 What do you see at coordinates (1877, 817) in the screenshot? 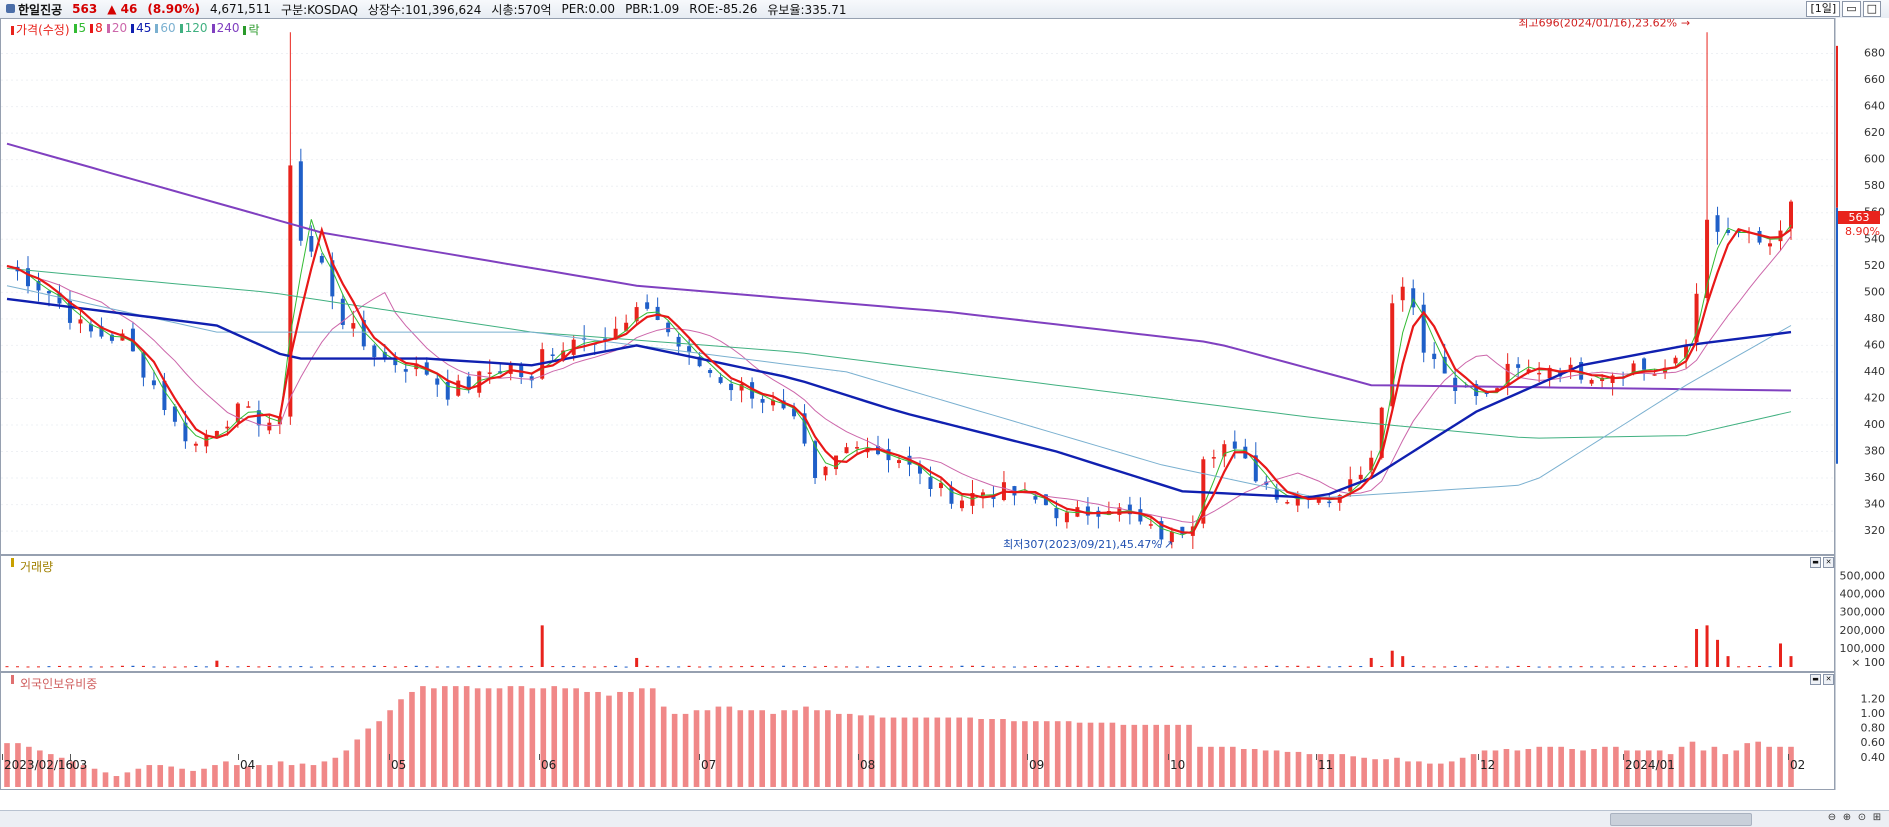
I see `zoom-all-icon: ⊞` at bounding box center [1877, 817].